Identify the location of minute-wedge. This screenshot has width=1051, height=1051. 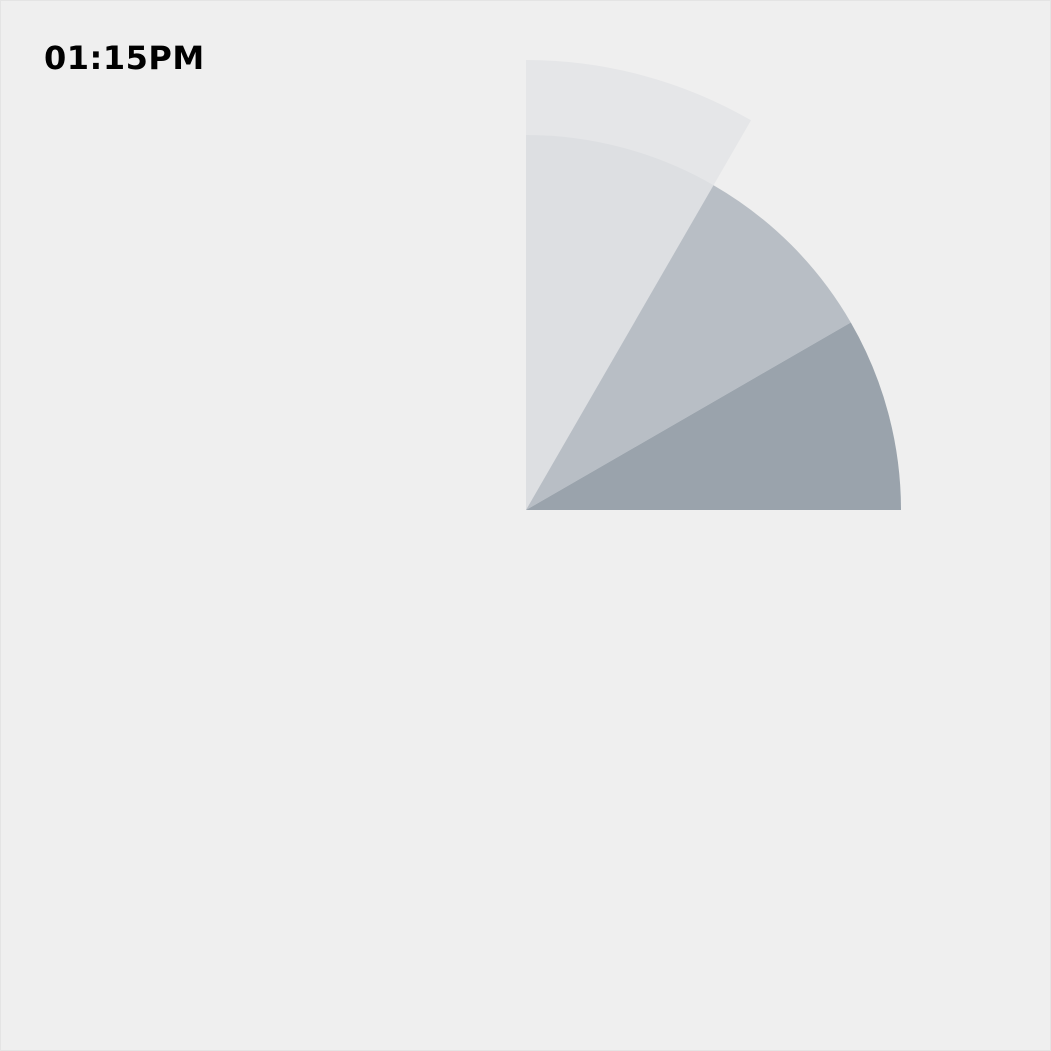
(688, 347).